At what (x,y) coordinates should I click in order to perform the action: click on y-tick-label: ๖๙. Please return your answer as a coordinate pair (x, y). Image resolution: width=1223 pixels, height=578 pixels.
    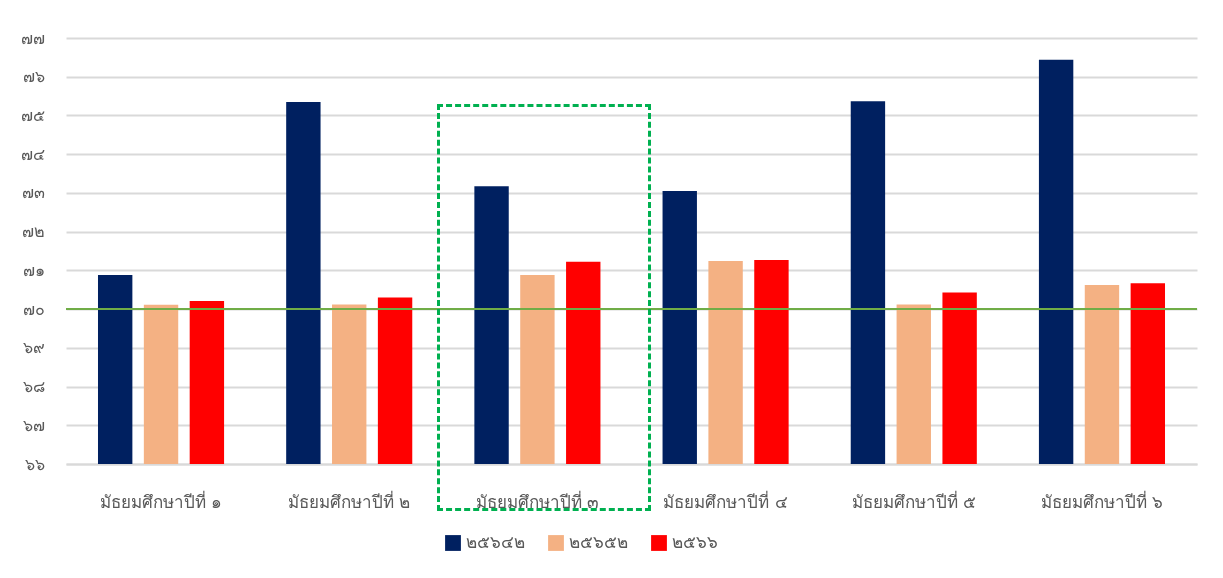
    Looking at the image, I should click on (33, 348).